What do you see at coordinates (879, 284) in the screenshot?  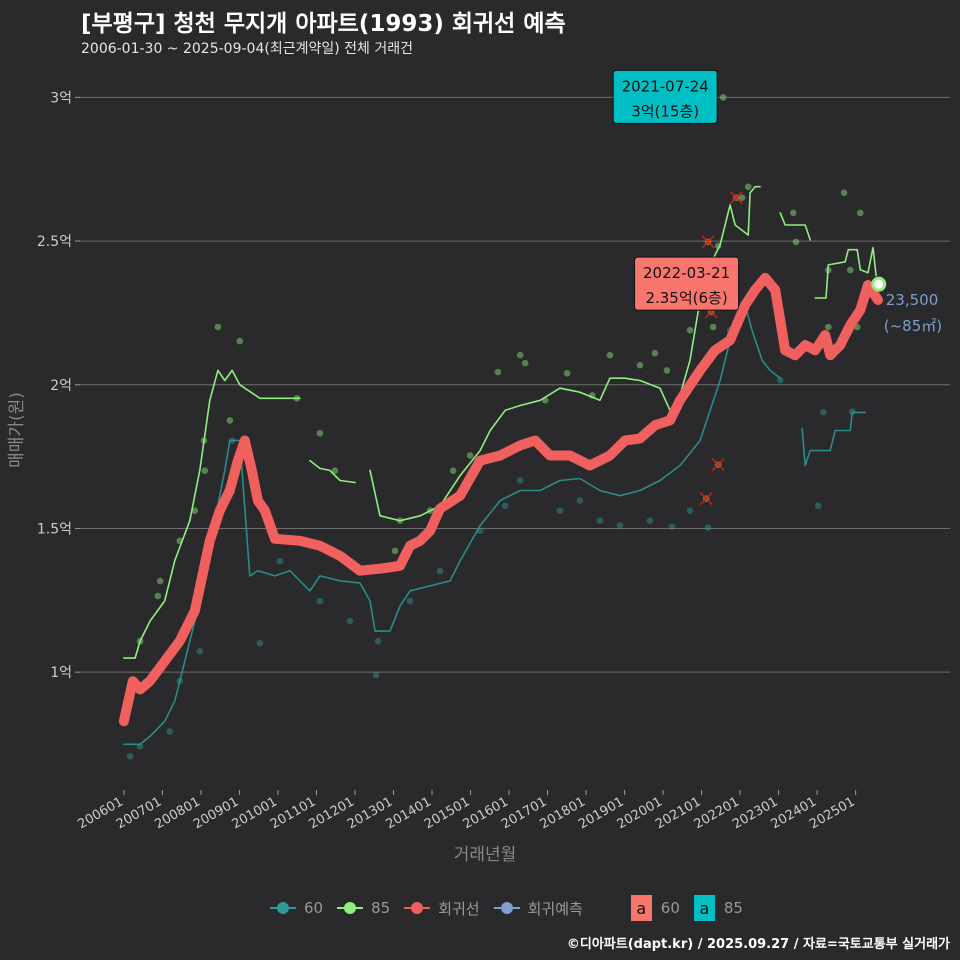 I see `prediction-point` at bounding box center [879, 284].